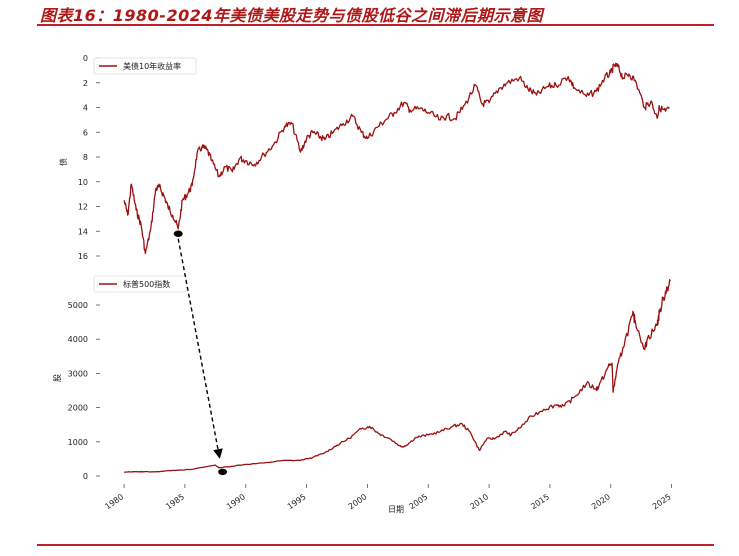 The width and height of the screenshot is (739, 556). What do you see at coordinates (85, 157) in the screenshot?
I see `top-ytick-label: 8` at bounding box center [85, 157].